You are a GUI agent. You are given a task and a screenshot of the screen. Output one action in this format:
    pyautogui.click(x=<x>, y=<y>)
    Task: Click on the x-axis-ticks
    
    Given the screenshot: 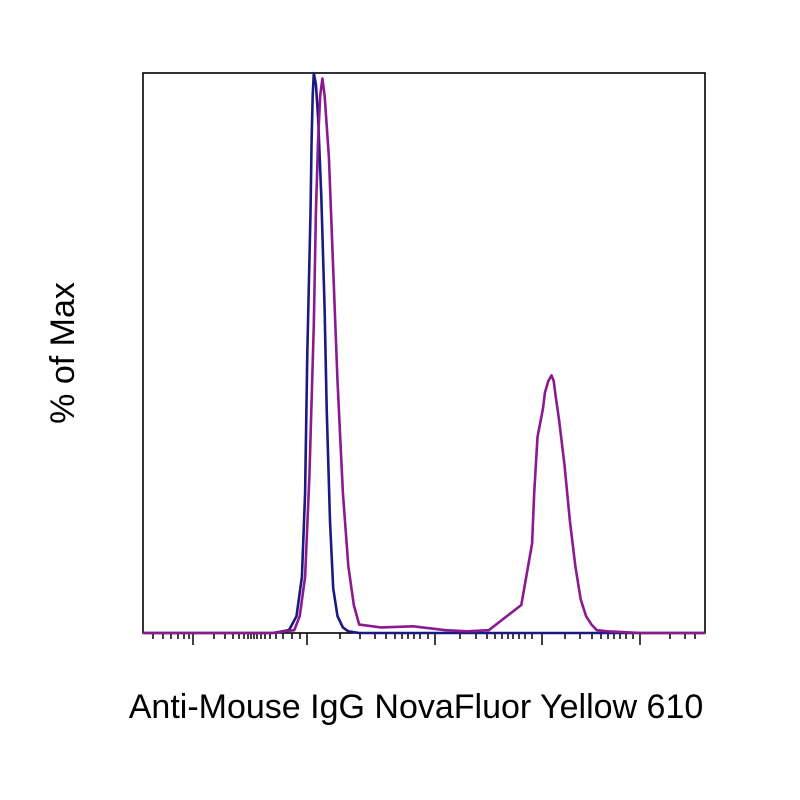 What is the action you would take?
    pyautogui.click(x=424, y=639)
    